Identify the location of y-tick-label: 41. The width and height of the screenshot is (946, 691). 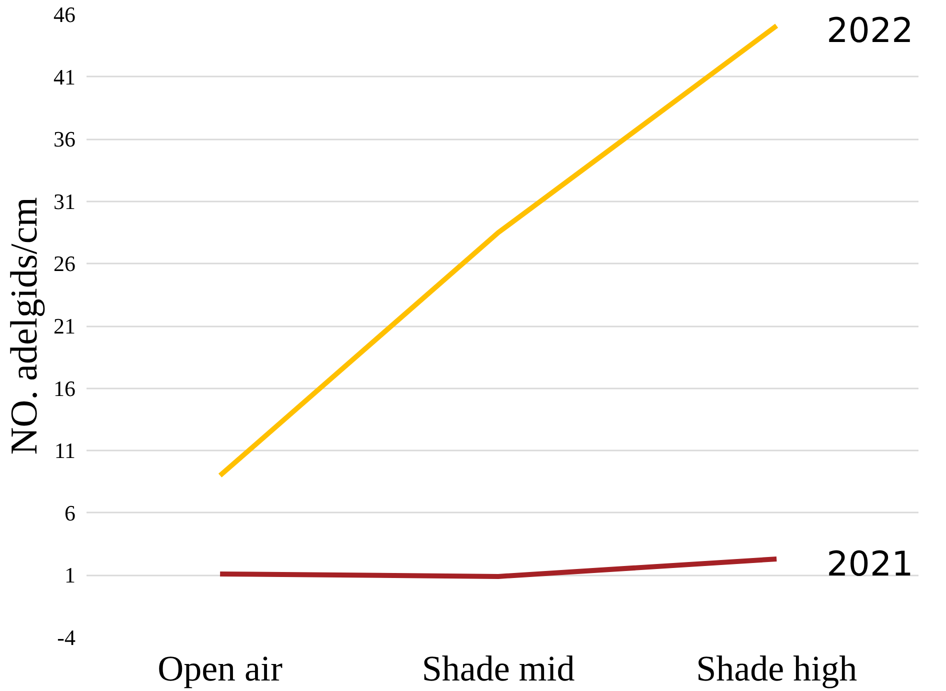
(65, 77).